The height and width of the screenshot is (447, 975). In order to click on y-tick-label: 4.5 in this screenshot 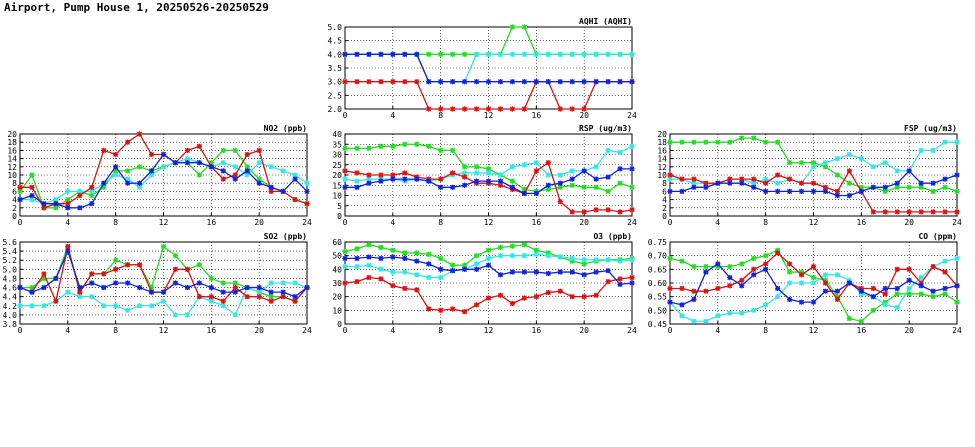, I will do `click(335, 41)`.